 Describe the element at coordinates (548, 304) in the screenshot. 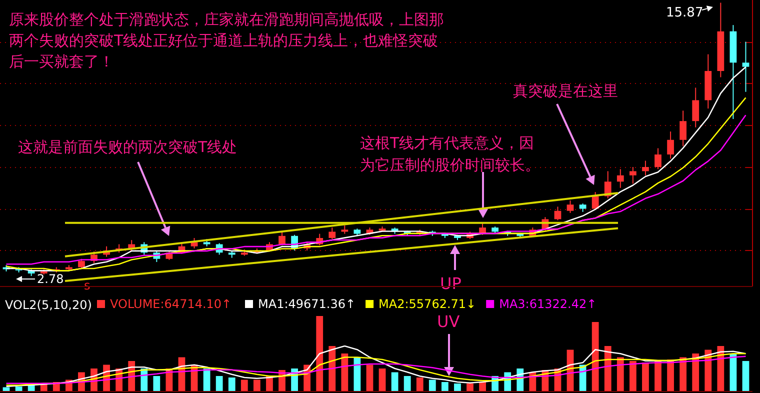

I see `legend-label: MA3:61322.42↑` at that location.